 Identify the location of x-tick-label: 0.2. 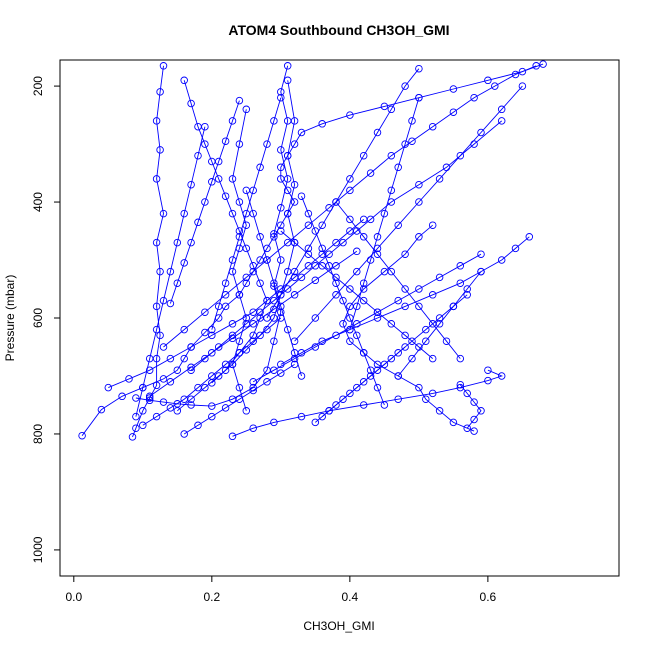
(211, 597).